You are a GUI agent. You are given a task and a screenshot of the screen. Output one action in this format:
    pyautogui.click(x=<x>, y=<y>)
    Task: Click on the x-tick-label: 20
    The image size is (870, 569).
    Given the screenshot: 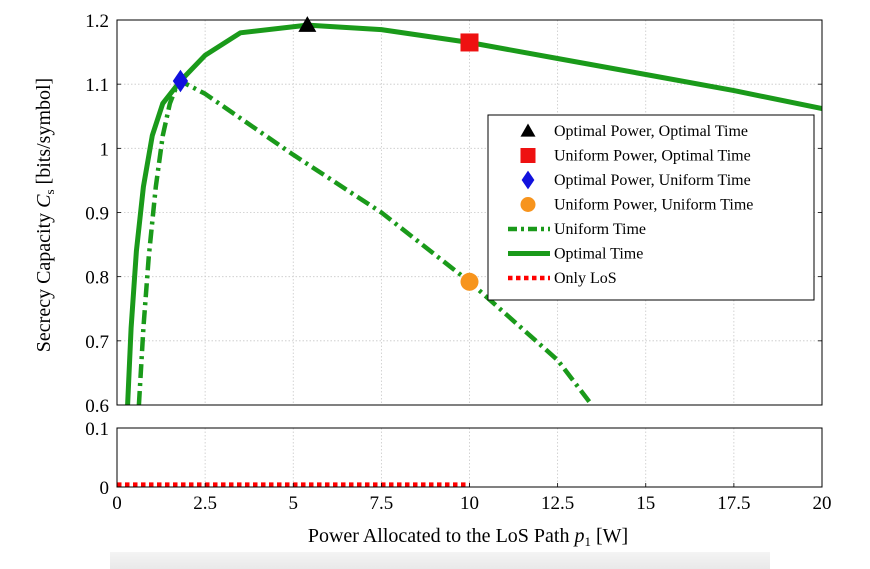 What is the action you would take?
    pyautogui.click(x=822, y=503)
    